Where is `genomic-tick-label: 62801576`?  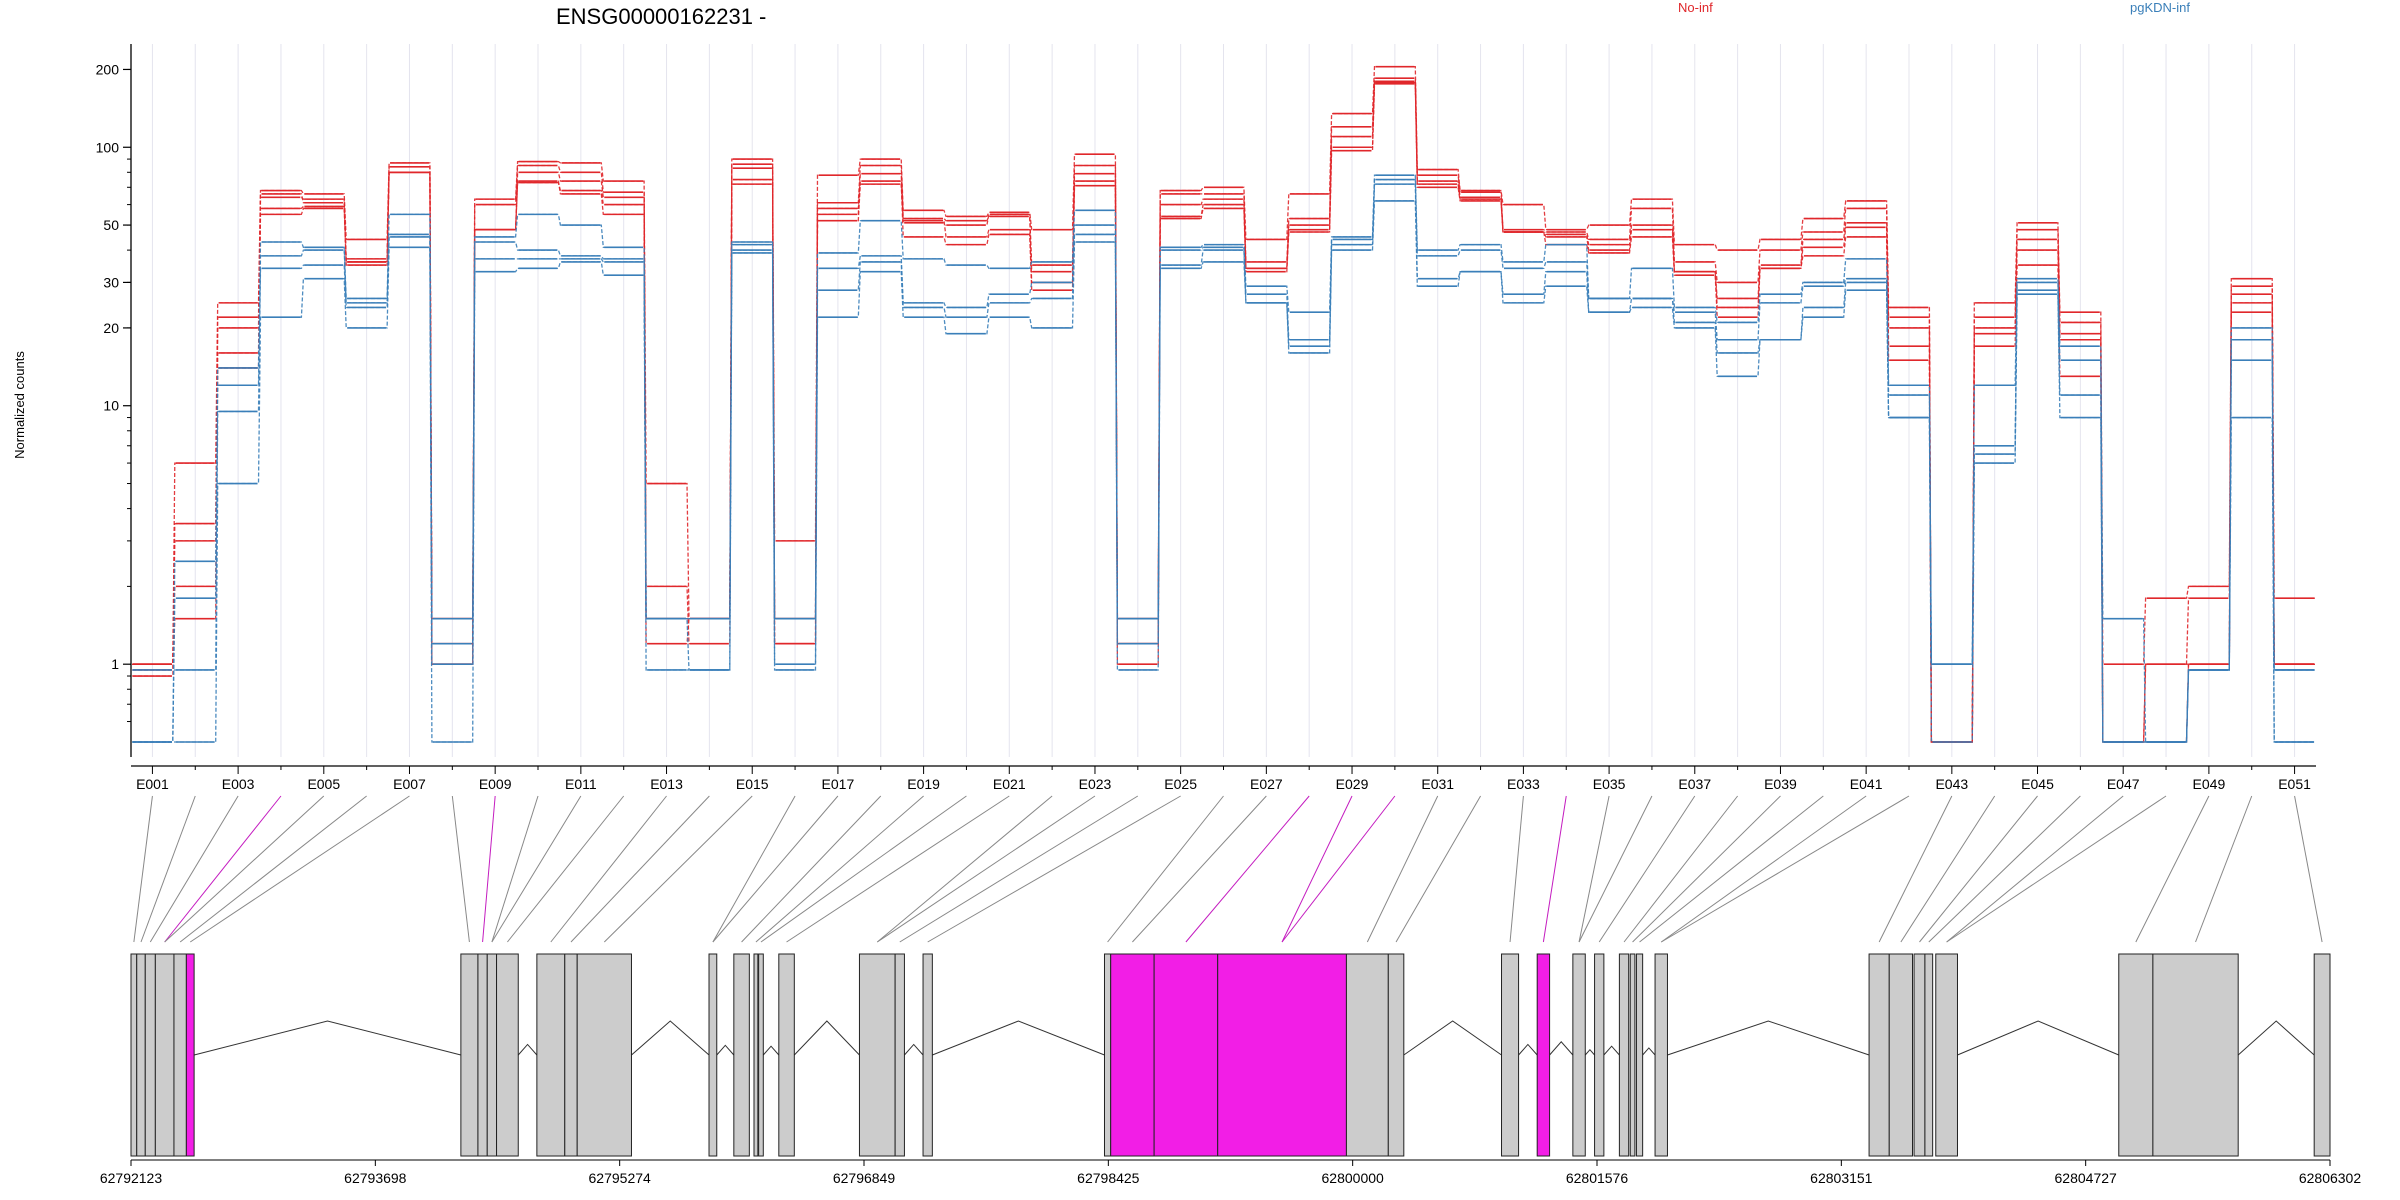
genomic-tick-label: 62801576 is located at coordinates (1597, 1178).